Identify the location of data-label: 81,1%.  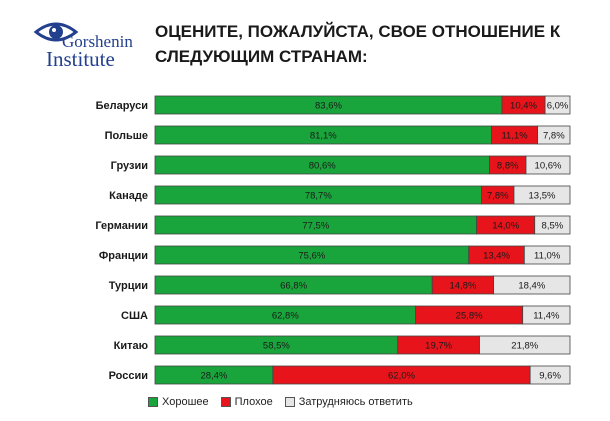
(323, 136).